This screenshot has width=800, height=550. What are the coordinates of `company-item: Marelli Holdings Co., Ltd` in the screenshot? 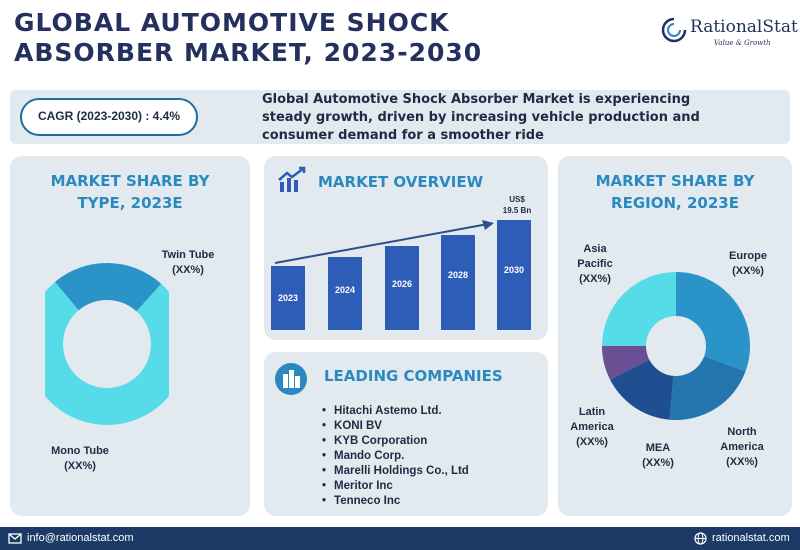 It's located at (395, 471).